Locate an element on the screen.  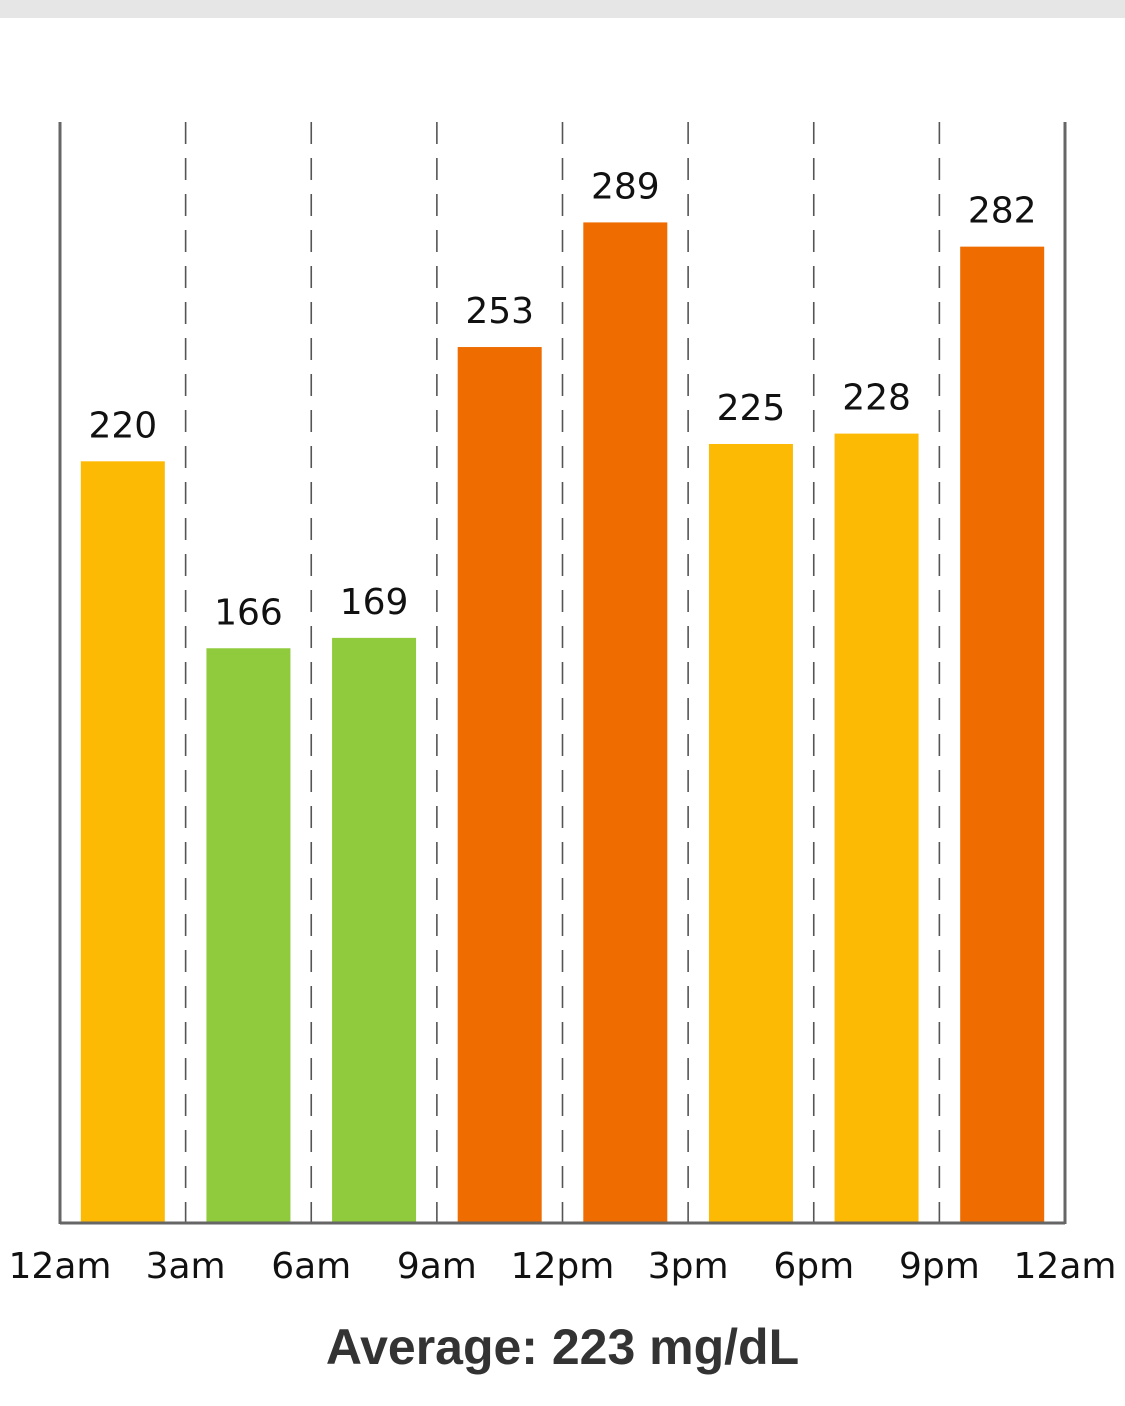
data-label: 169 is located at coordinates (374, 602).